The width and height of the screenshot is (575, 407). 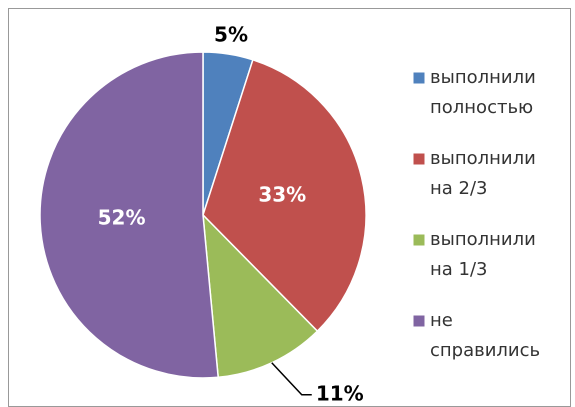 I want to click on data-label: 11%, so click(x=340, y=393).